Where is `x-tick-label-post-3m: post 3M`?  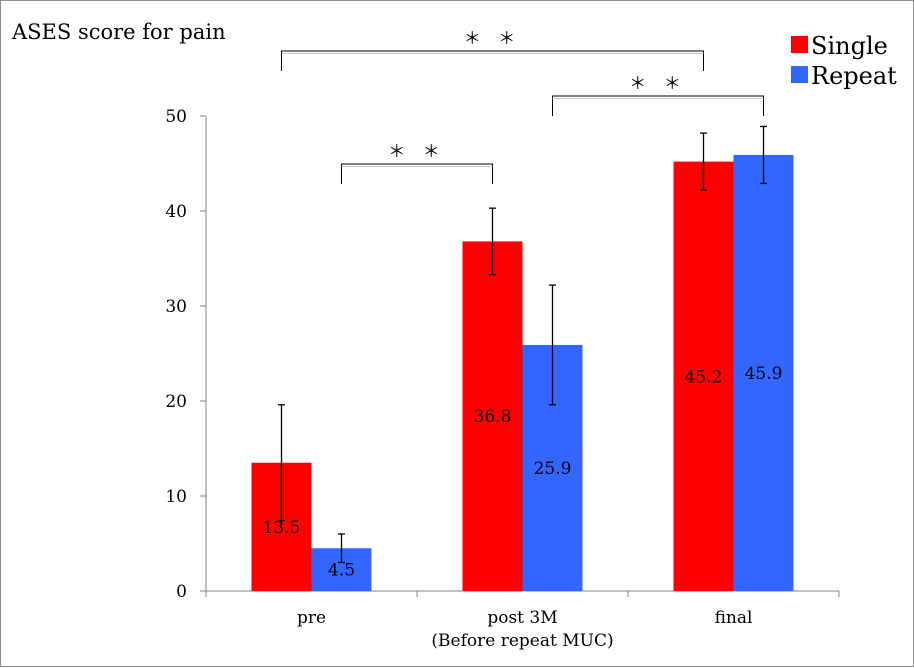
x-tick-label-post-3m: post 3M is located at coordinates (522, 618).